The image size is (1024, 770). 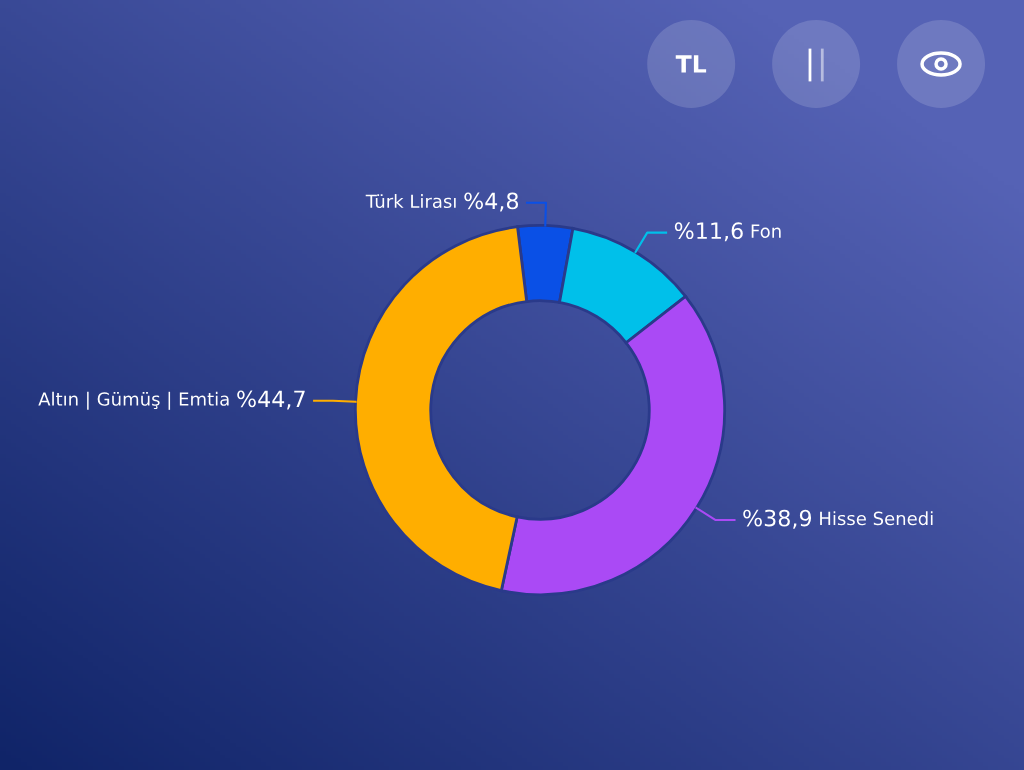 I want to click on text: TL, so click(x=691, y=64).